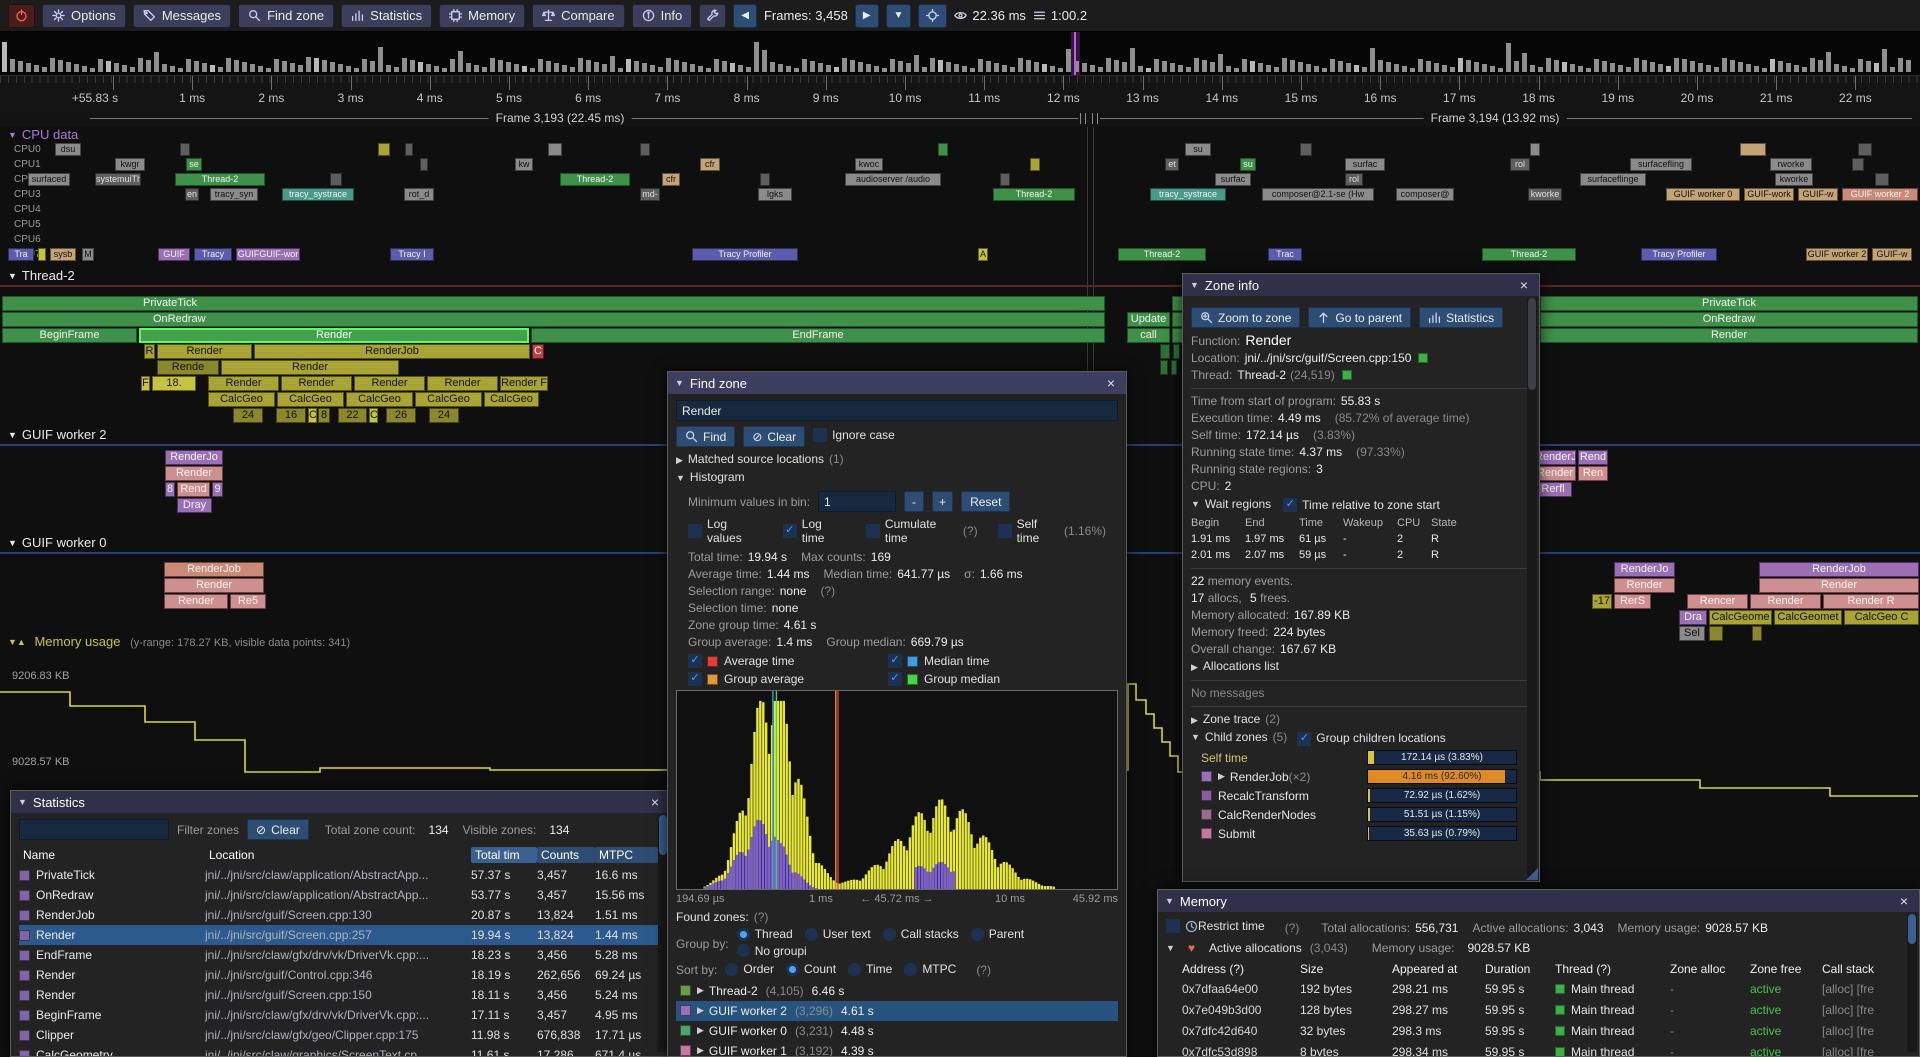 Image resolution: width=1920 pixels, height=1057 pixels. What do you see at coordinates (1693, 617) in the screenshot?
I see `zone-dra: Dra` at bounding box center [1693, 617].